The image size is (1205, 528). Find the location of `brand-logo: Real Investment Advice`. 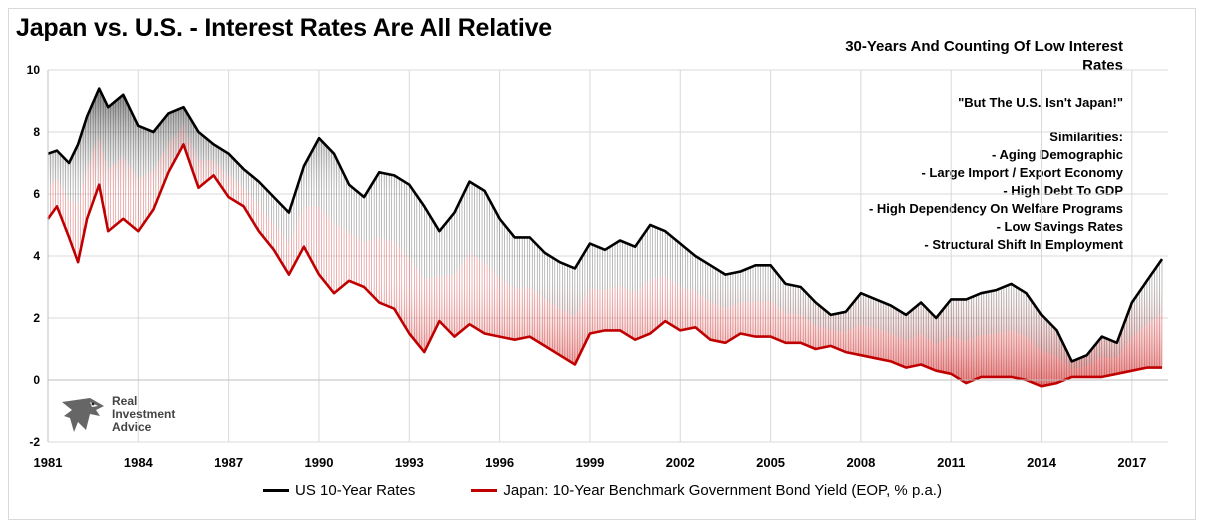

brand-logo: Real Investment Advice is located at coordinates (117, 414).